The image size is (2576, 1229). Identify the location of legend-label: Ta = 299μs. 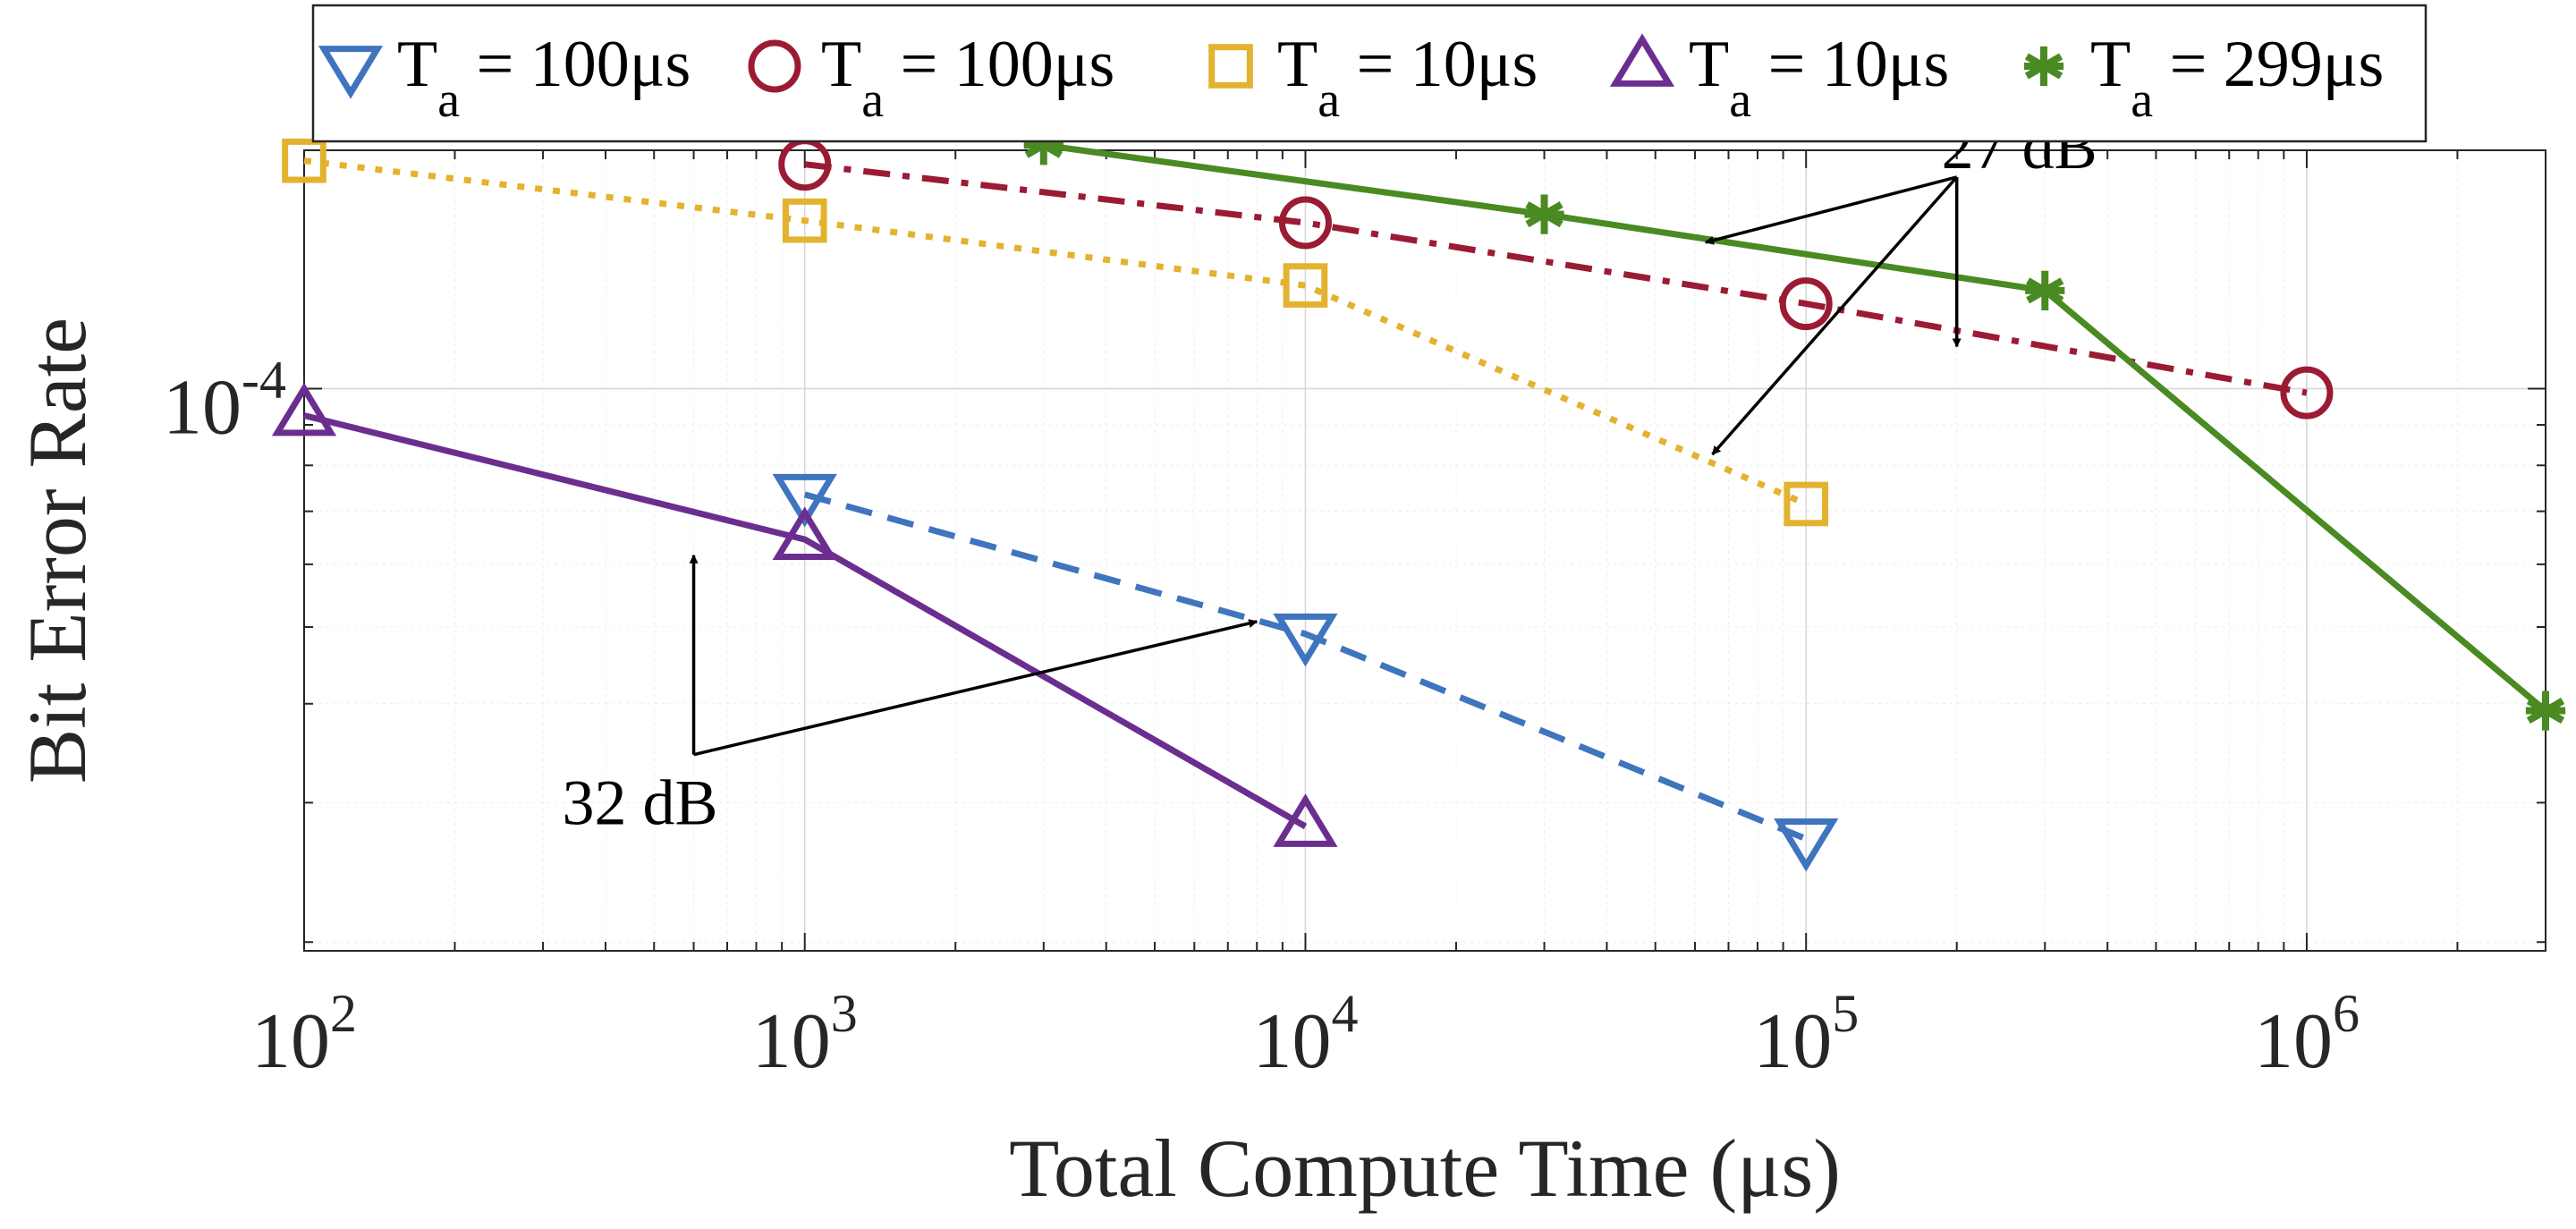
(2237, 78).